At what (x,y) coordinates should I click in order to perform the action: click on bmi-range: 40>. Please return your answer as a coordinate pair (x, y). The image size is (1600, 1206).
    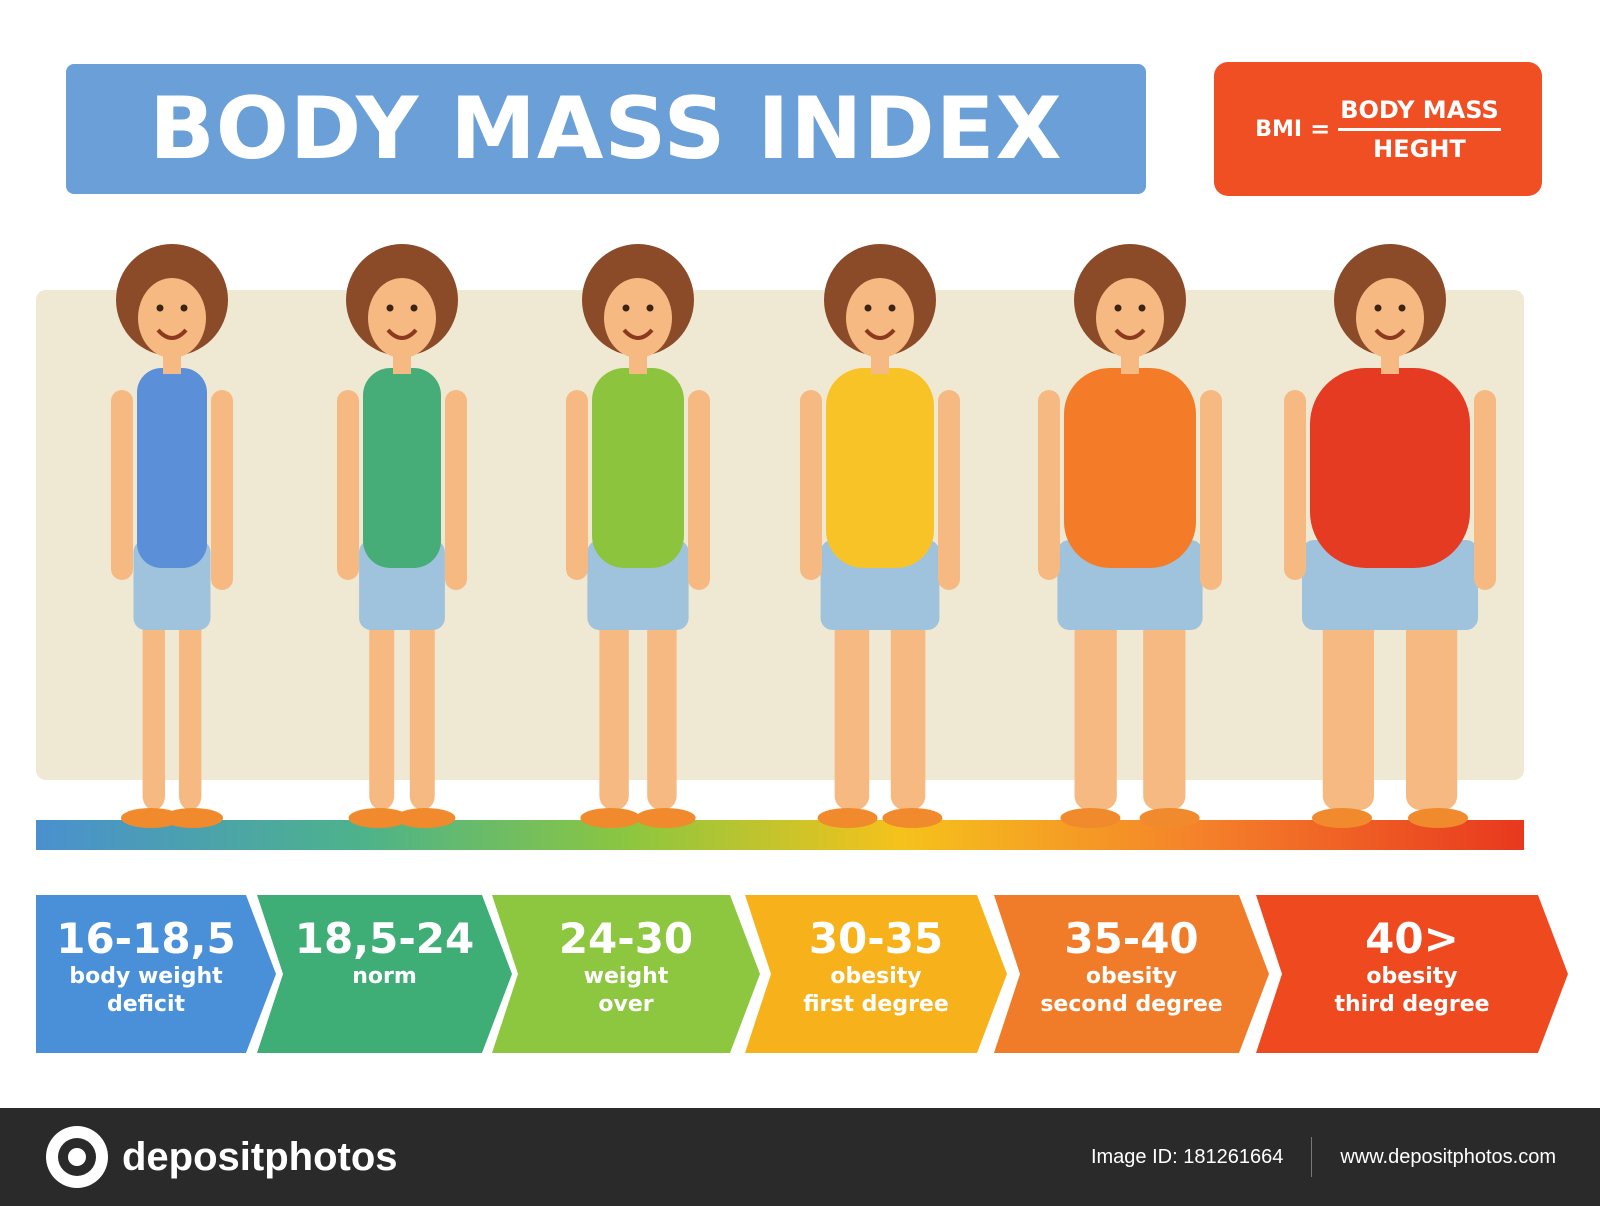
    Looking at the image, I should click on (1412, 938).